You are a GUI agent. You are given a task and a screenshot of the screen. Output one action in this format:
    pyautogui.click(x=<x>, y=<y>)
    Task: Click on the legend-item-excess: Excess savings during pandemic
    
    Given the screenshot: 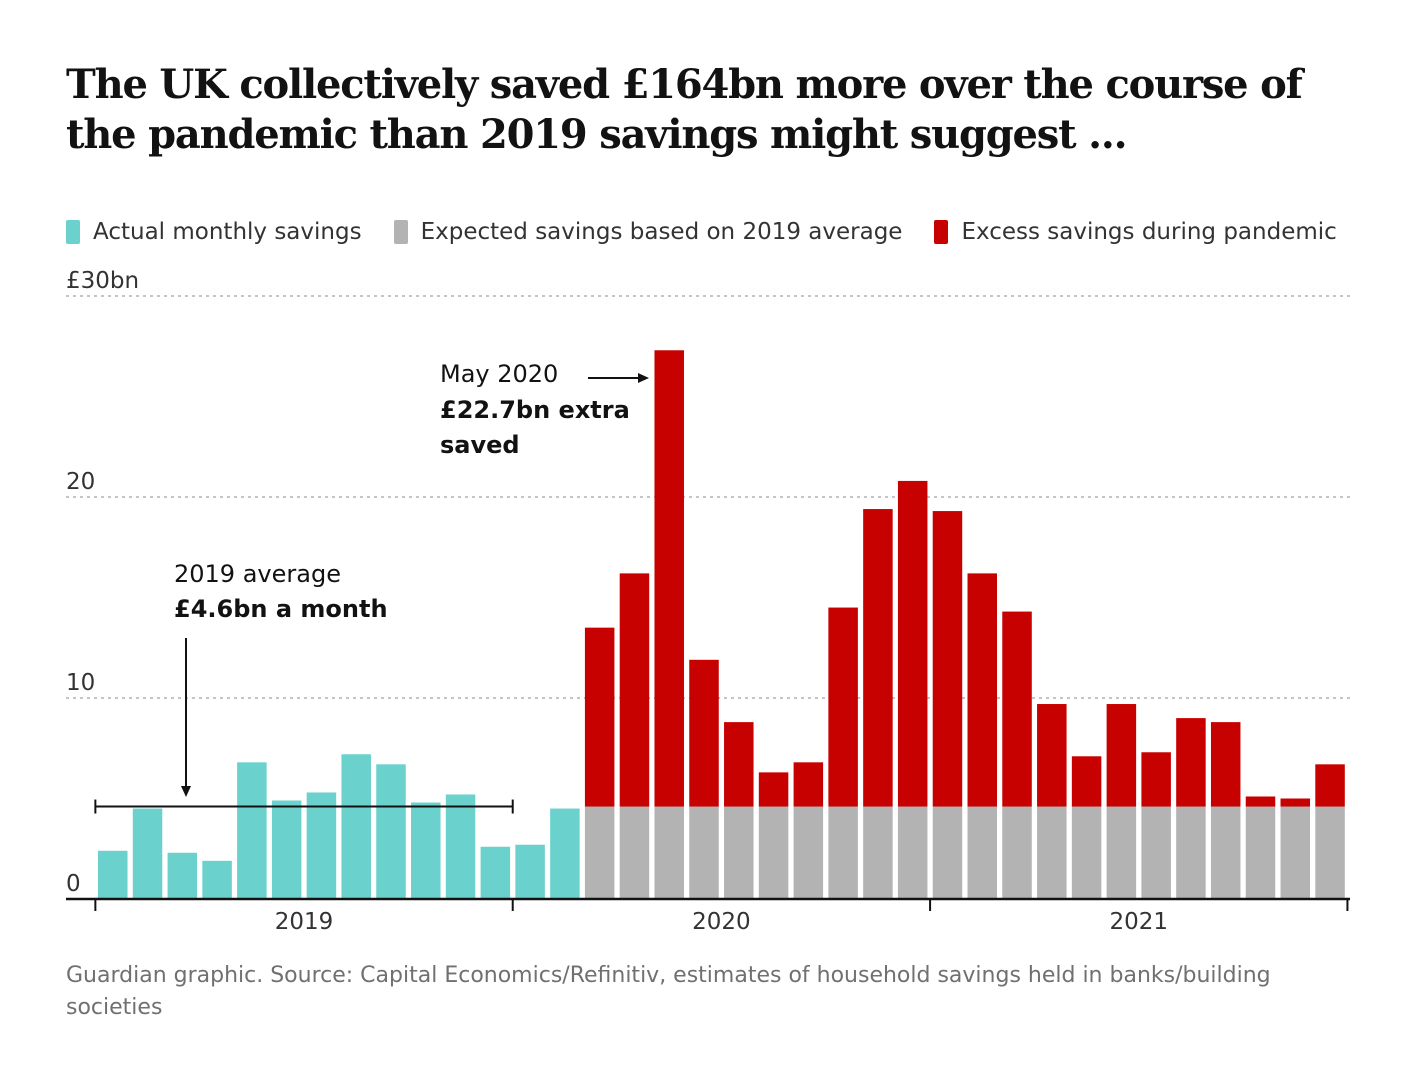 What is the action you would take?
    pyautogui.click(x=1135, y=232)
    